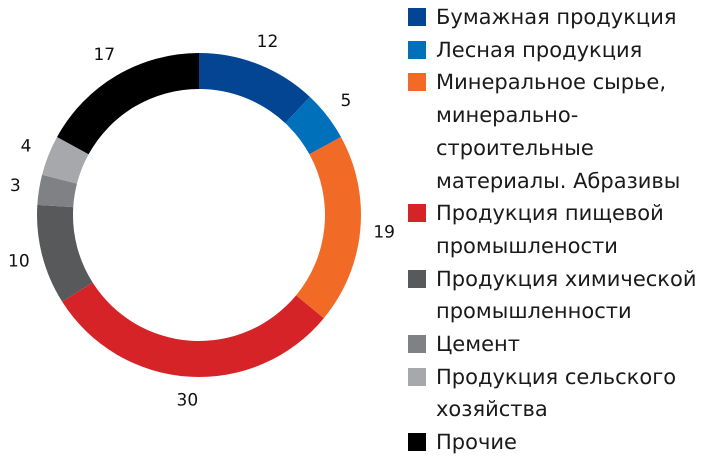 This screenshot has height=457, width=720. What do you see at coordinates (567, 296) in the screenshot?
I see `legend-label: Продукция химической промышленности` at bounding box center [567, 296].